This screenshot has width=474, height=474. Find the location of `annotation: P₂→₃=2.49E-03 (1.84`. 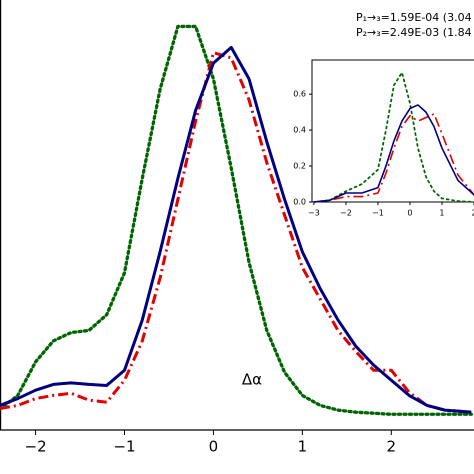

annotation: P₂→₃=2.49E-03 (1.84 is located at coordinates (414, 32).